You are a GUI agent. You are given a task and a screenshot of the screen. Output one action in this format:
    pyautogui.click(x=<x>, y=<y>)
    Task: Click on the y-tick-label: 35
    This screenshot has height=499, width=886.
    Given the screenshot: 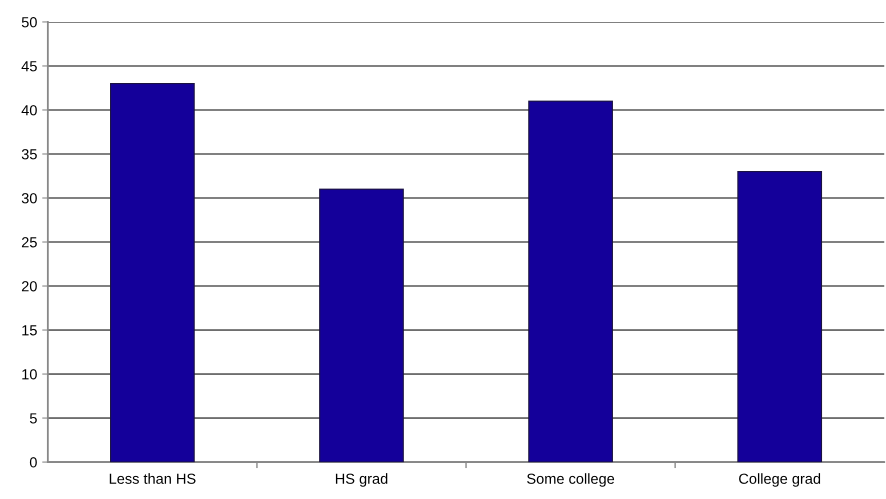 What is the action you would take?
    pyautogui.click(x=29, y=154)
    